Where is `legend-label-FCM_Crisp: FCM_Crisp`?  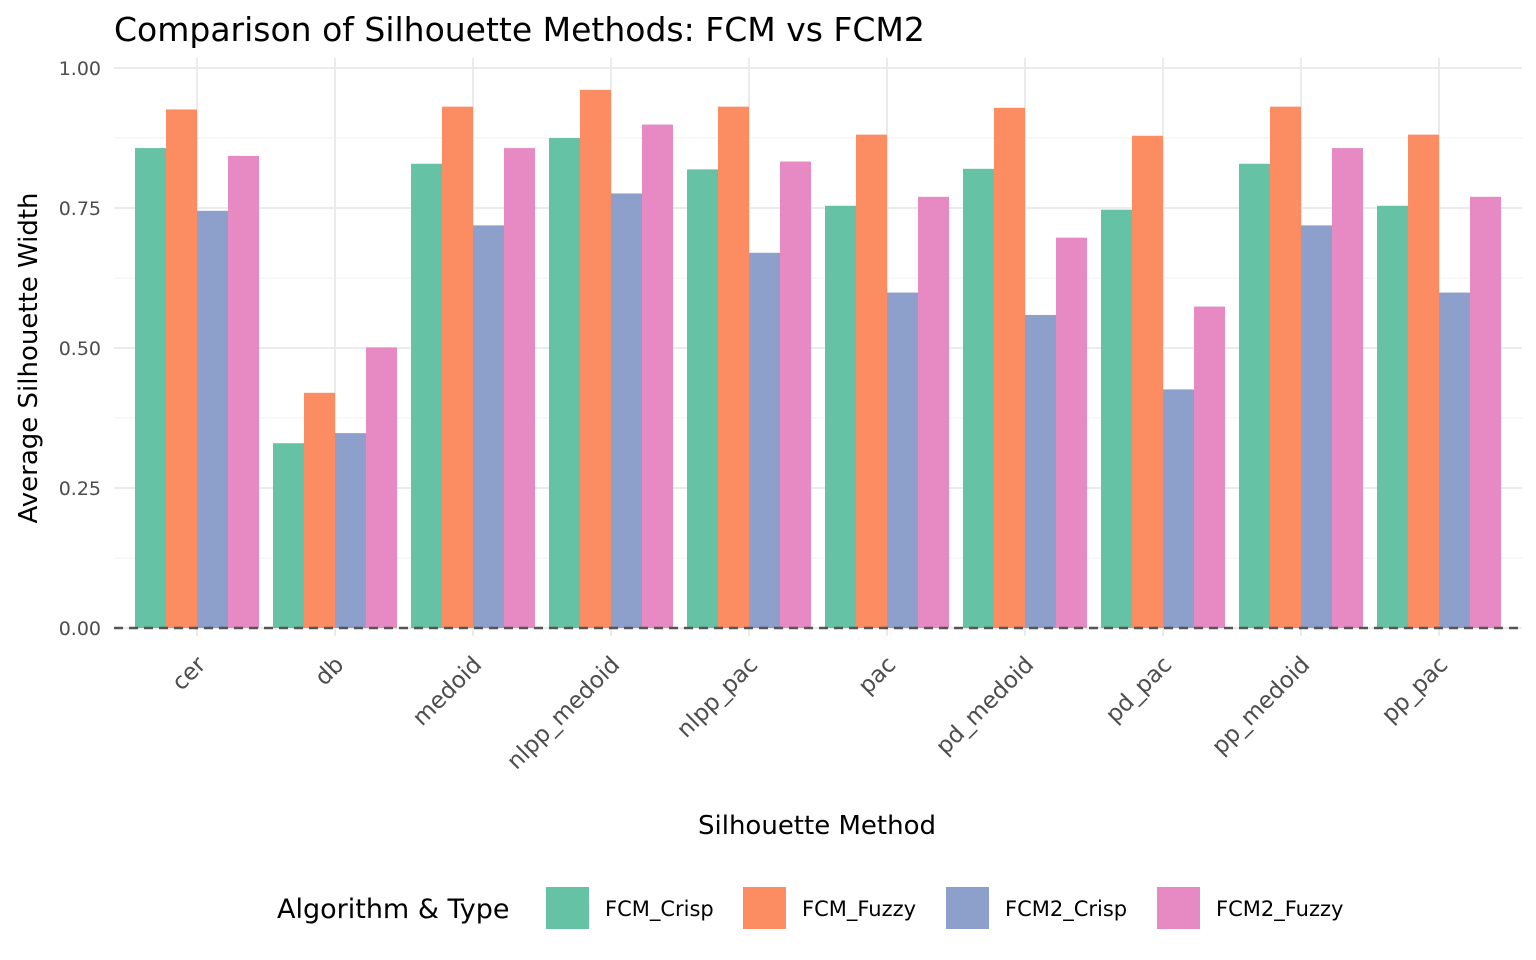
legend-label-FCM_Crisp: FCM_Crisp is located at coordinates (659, 909).